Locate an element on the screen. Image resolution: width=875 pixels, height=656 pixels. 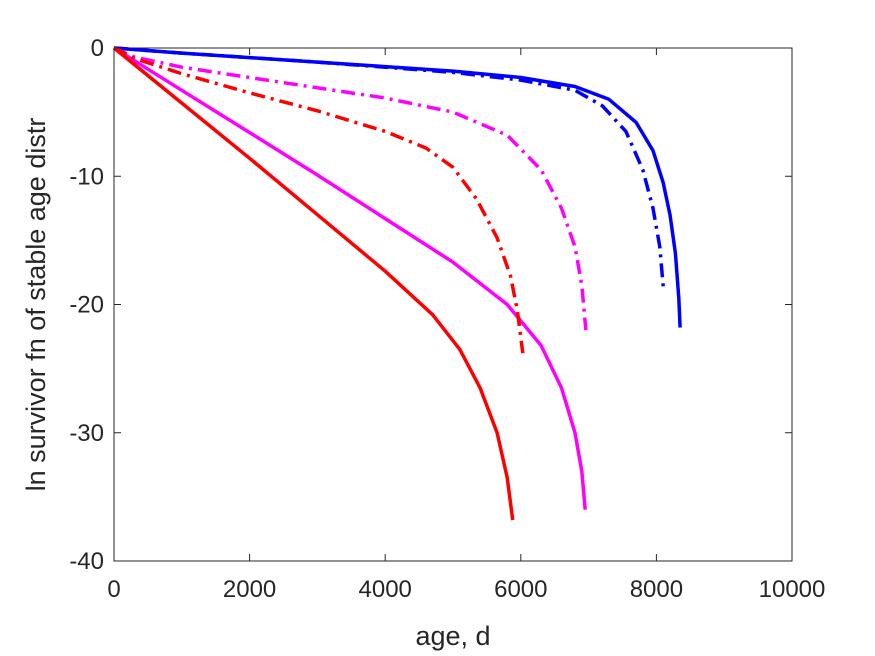
x-tick-label: 8000 is located at coordinates (656, 589).